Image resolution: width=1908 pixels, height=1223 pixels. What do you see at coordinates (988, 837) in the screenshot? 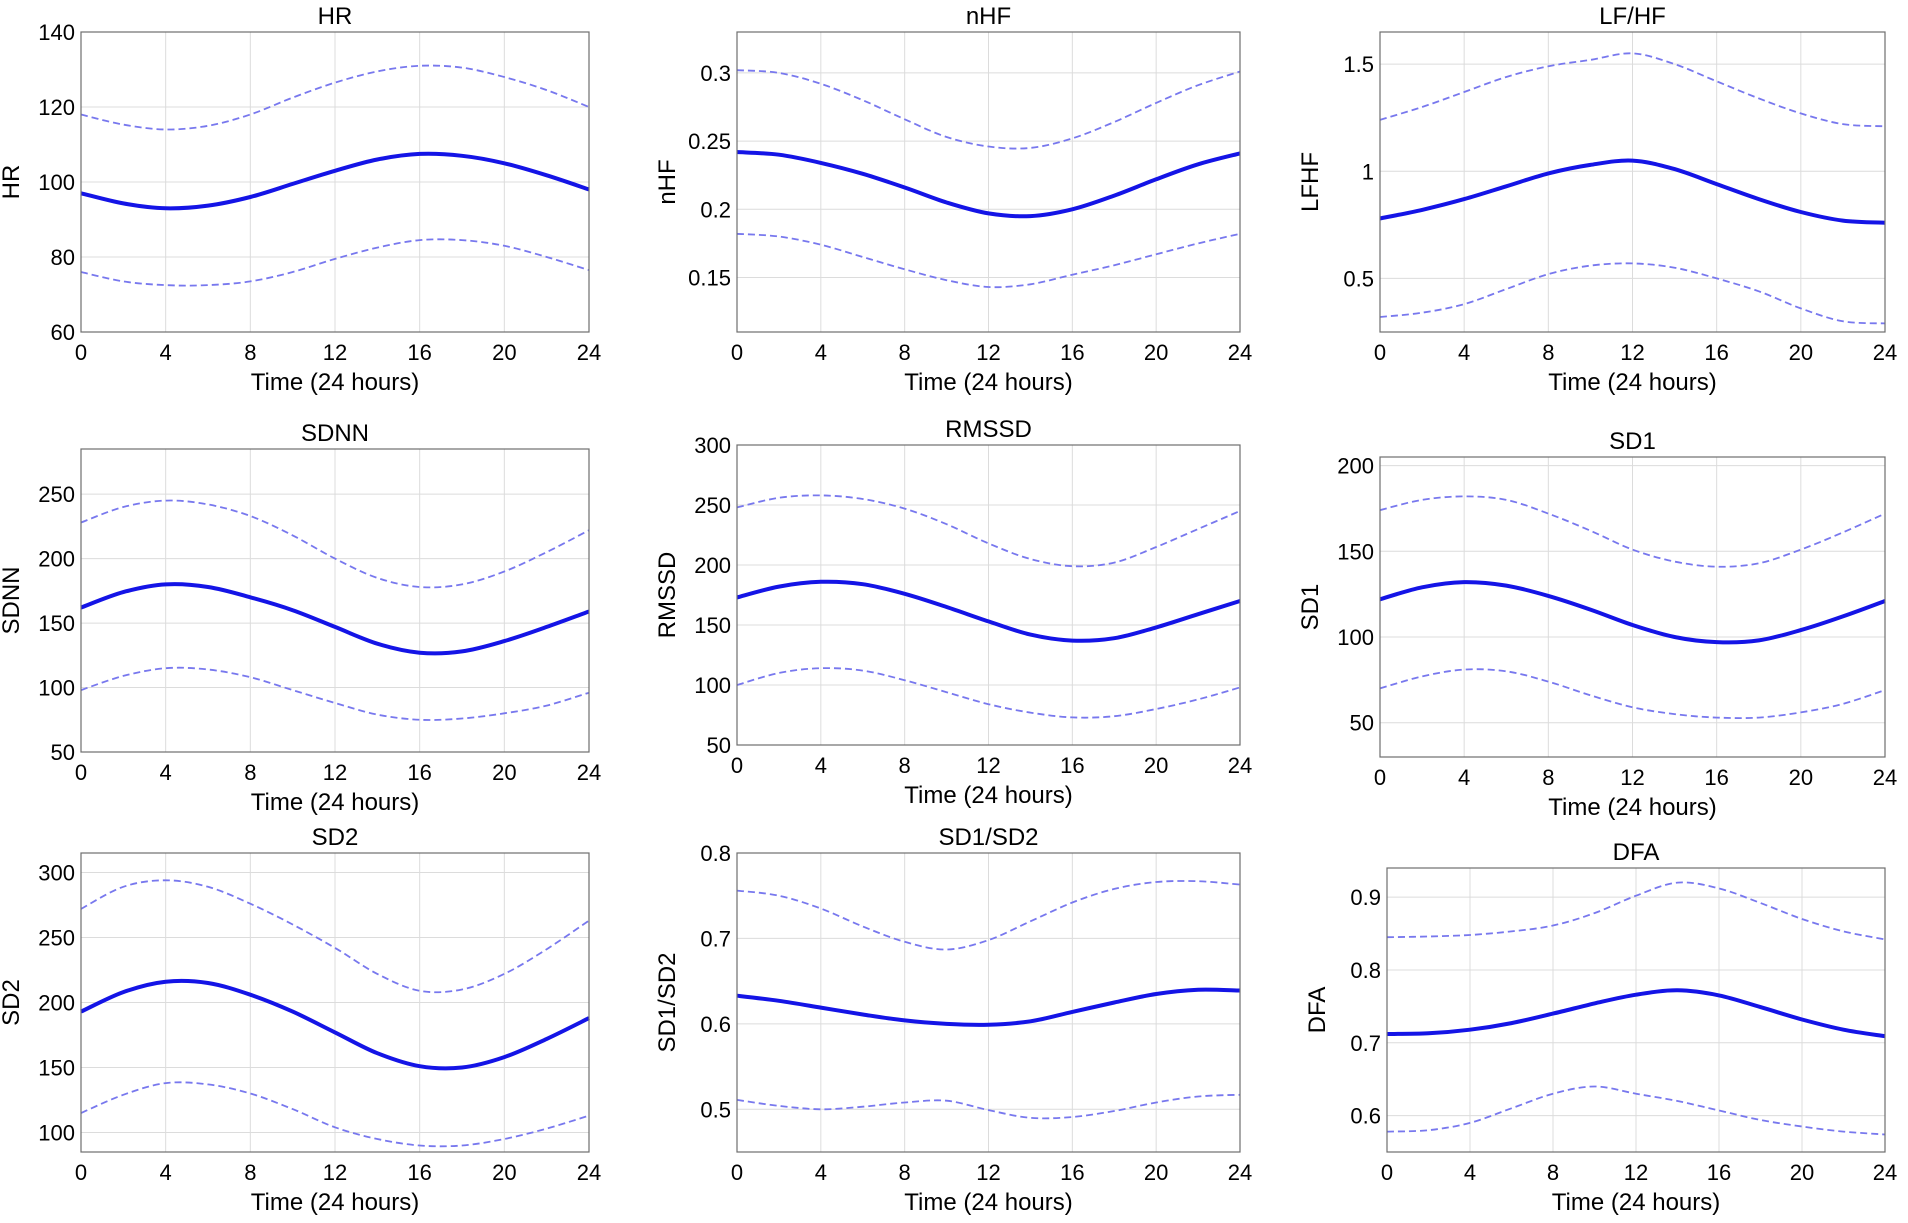
I see `chart-title: SD1/SD2` at bounding box center [988, 837].